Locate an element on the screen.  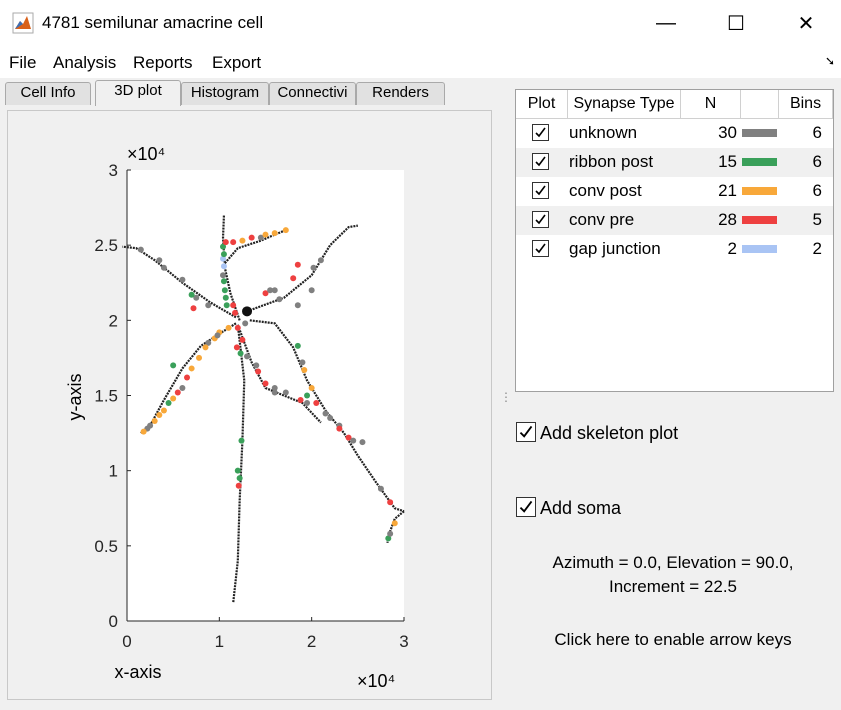
add-skeleton-option: Add skeleton plot is located at coordinates (597, 433).